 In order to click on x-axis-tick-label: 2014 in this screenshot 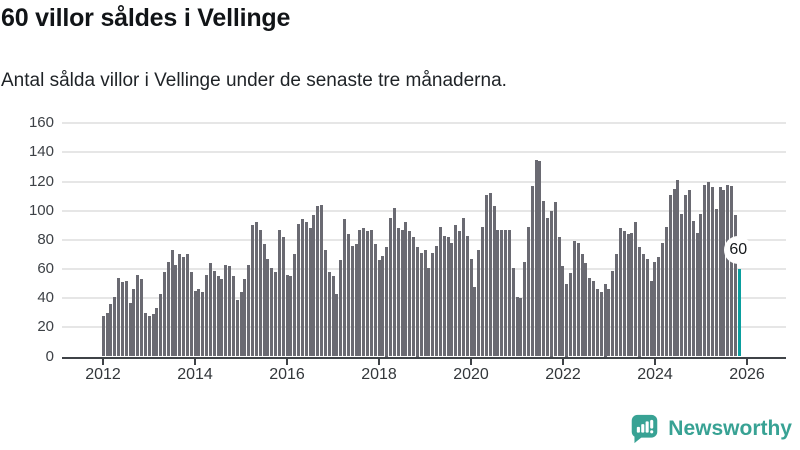, I will do `click(195, 374)`.